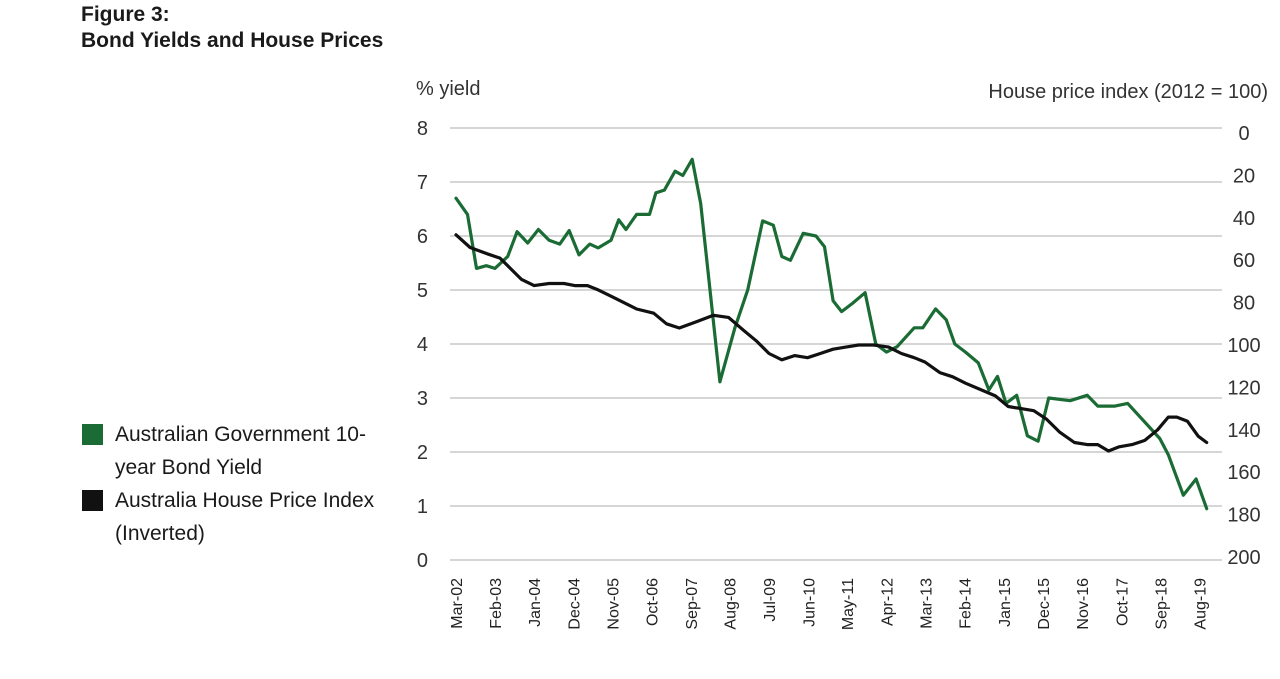 This screenshot has height=679, width=1280. I want to click on y-left-tick-label: 8, so click(422, 129).